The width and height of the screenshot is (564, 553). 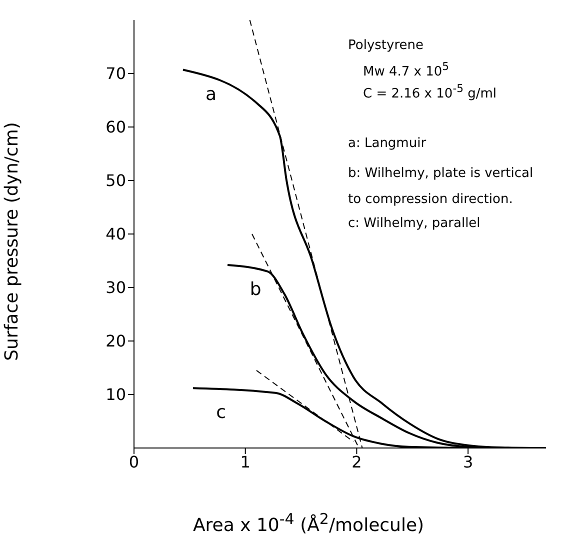 I want to click on annotation: c: Wilhelmy, parallel, so click(x=414, y=223).